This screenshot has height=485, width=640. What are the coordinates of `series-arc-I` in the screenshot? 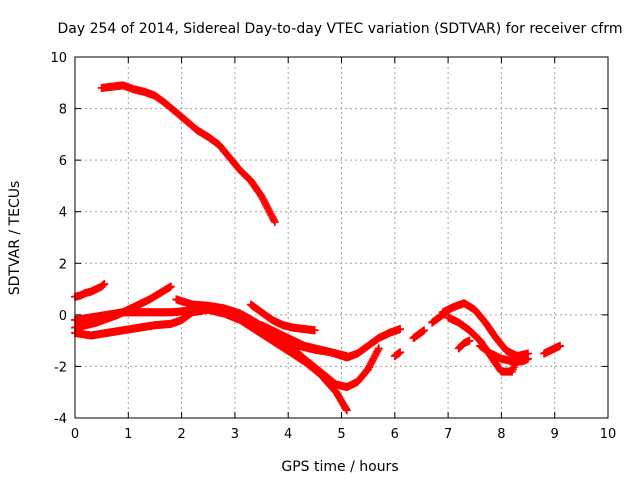 It's located at (504, 353).